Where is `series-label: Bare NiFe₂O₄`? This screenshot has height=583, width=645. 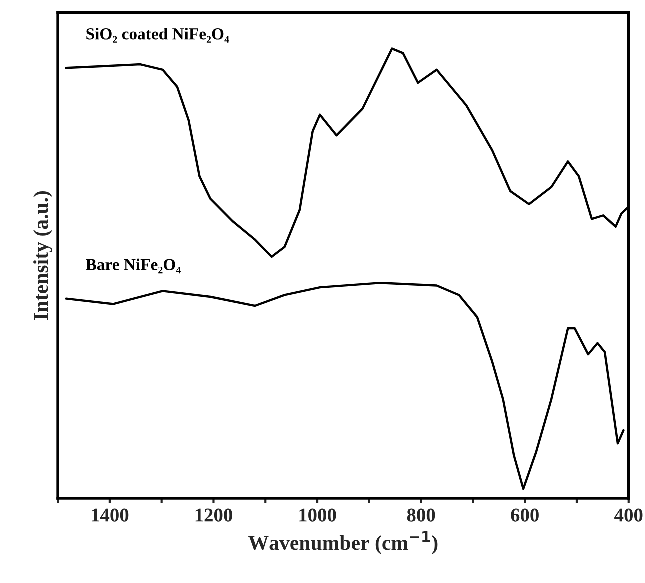
series-label: Bare NiFe₂O₄ is located at coordinates (133, 266).